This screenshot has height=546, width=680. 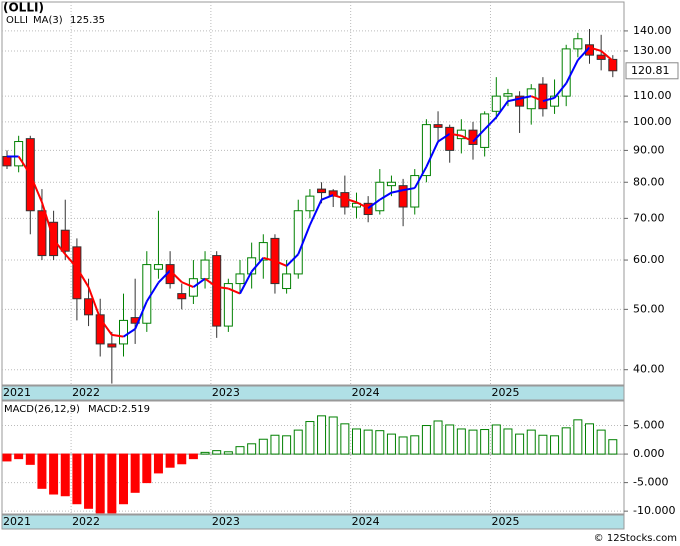 What do you see at coordinates (366, 392) in the screenshot?
I see `x-tick-label: 2024` at bounding box center [366, 392].